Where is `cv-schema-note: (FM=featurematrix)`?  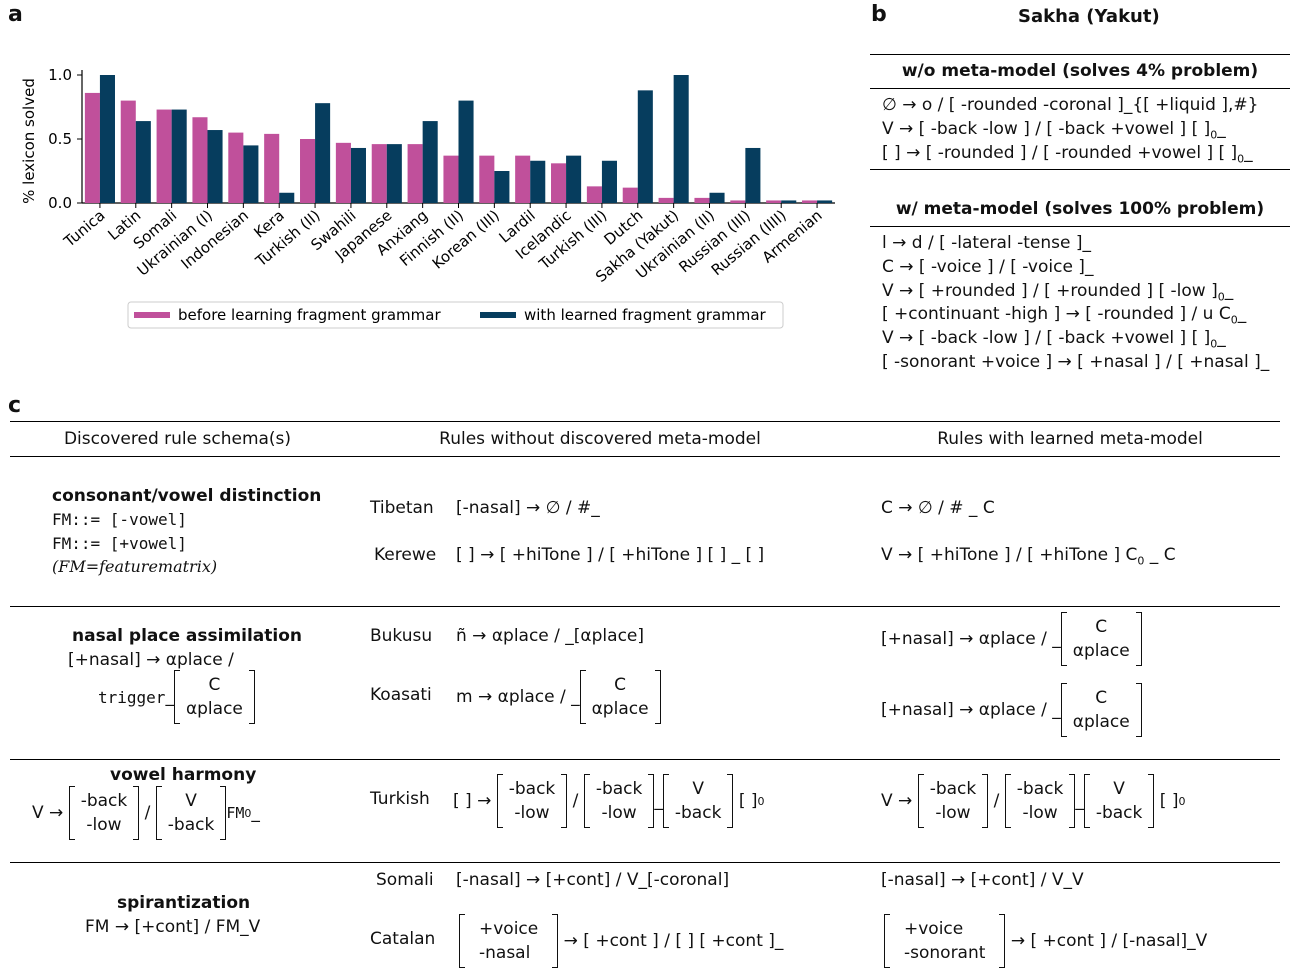 cv-schema-note: (FM=featurematrix) is located at coordinates (134, 566).